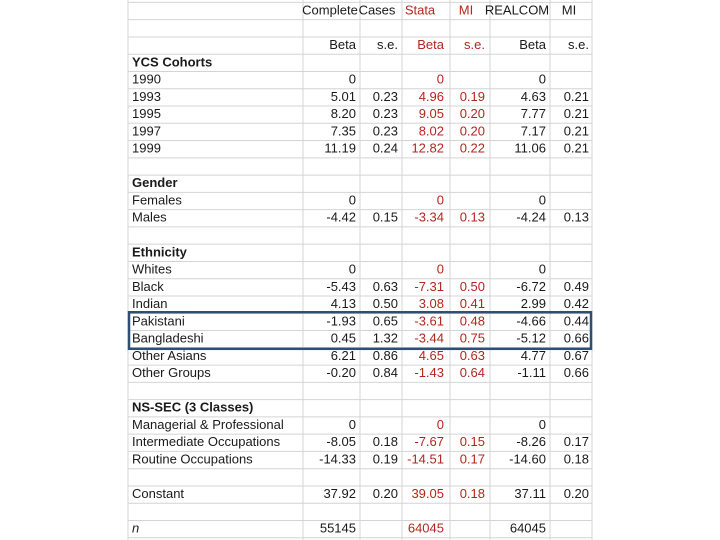 The image size is (720, 540). Describe the element at coordinates (533, 303) in the screenshot. I see `cell-value: 2.99` at that location.